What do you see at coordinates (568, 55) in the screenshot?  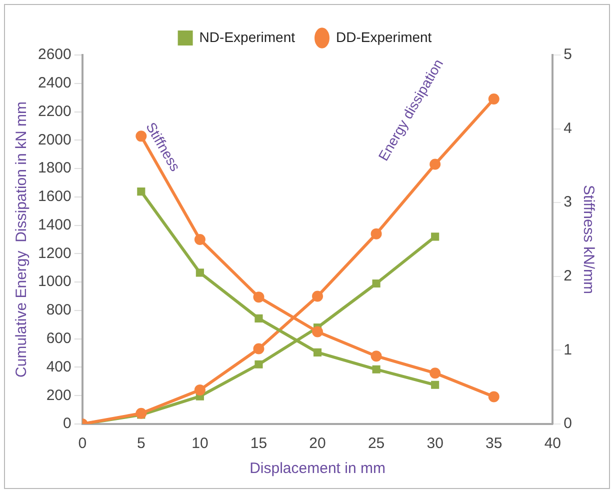 I see `y2-tick-label: 5` at bounding box center [568, 55].